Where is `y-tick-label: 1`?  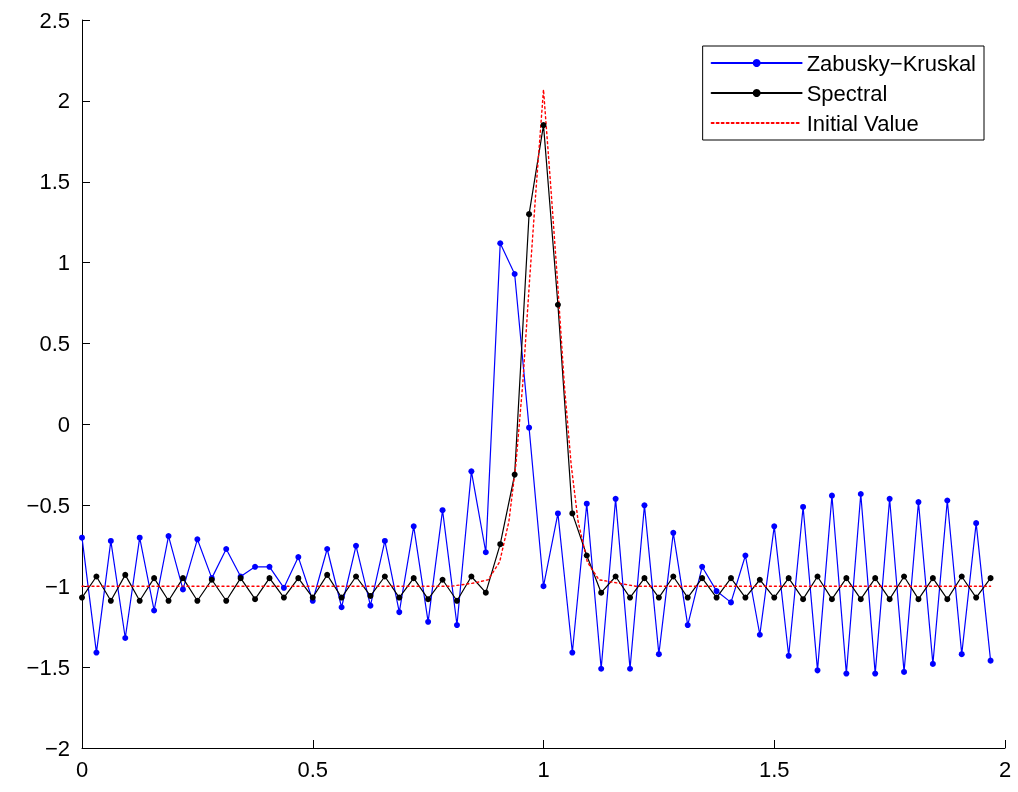 y-tick-label: 1 is located at coordinates (63, 263).